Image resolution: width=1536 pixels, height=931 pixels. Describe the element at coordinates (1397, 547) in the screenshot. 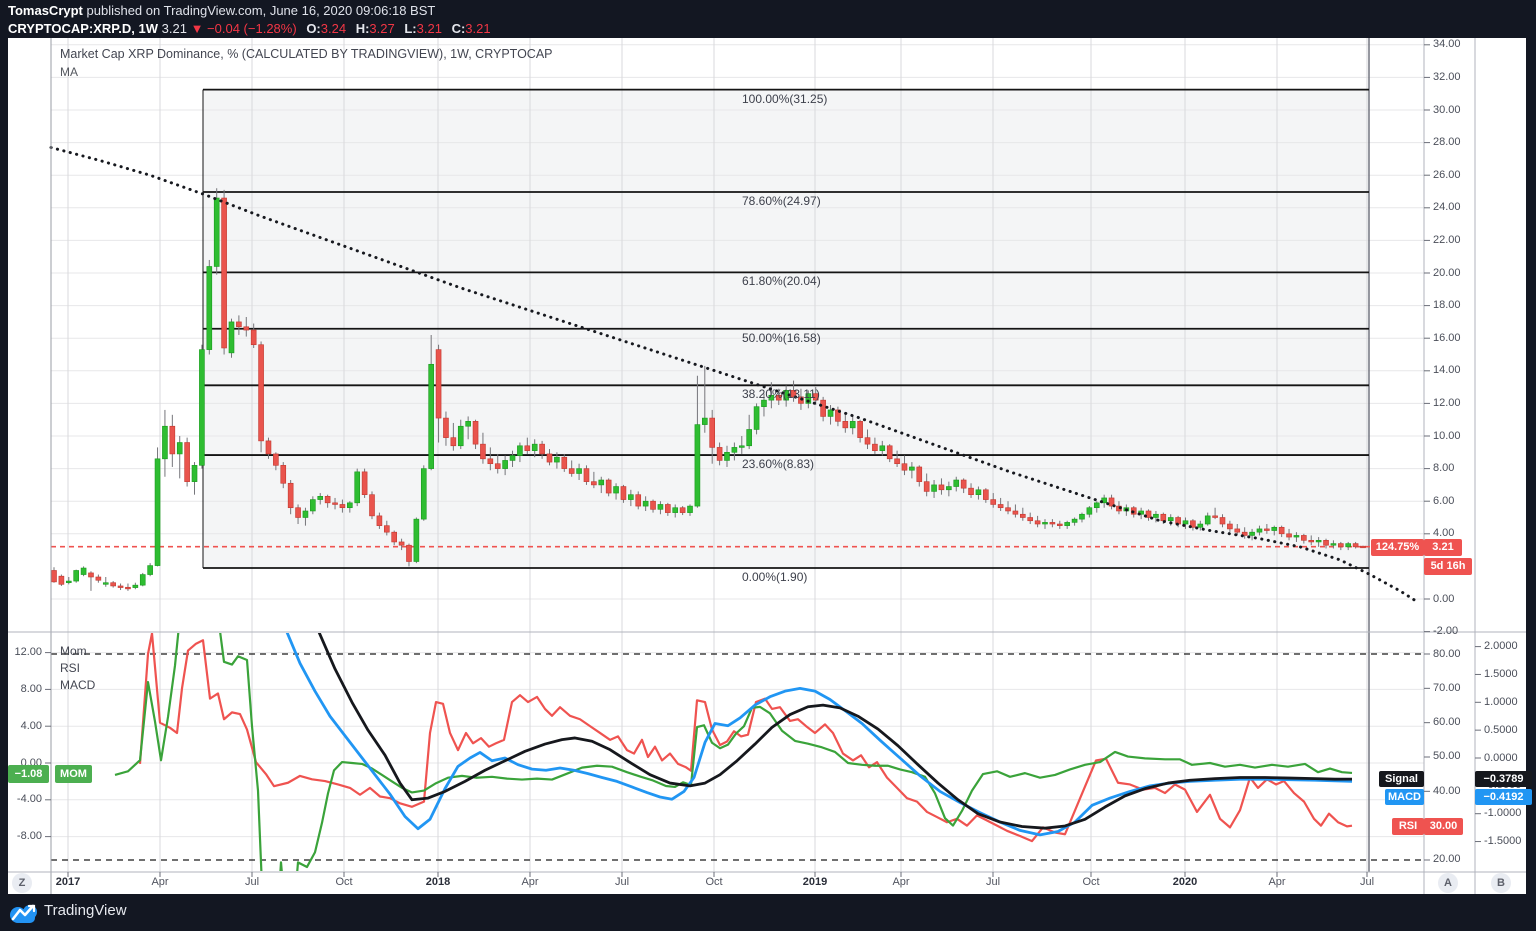

I see `price-percent-badge: 124.75%` at that location.